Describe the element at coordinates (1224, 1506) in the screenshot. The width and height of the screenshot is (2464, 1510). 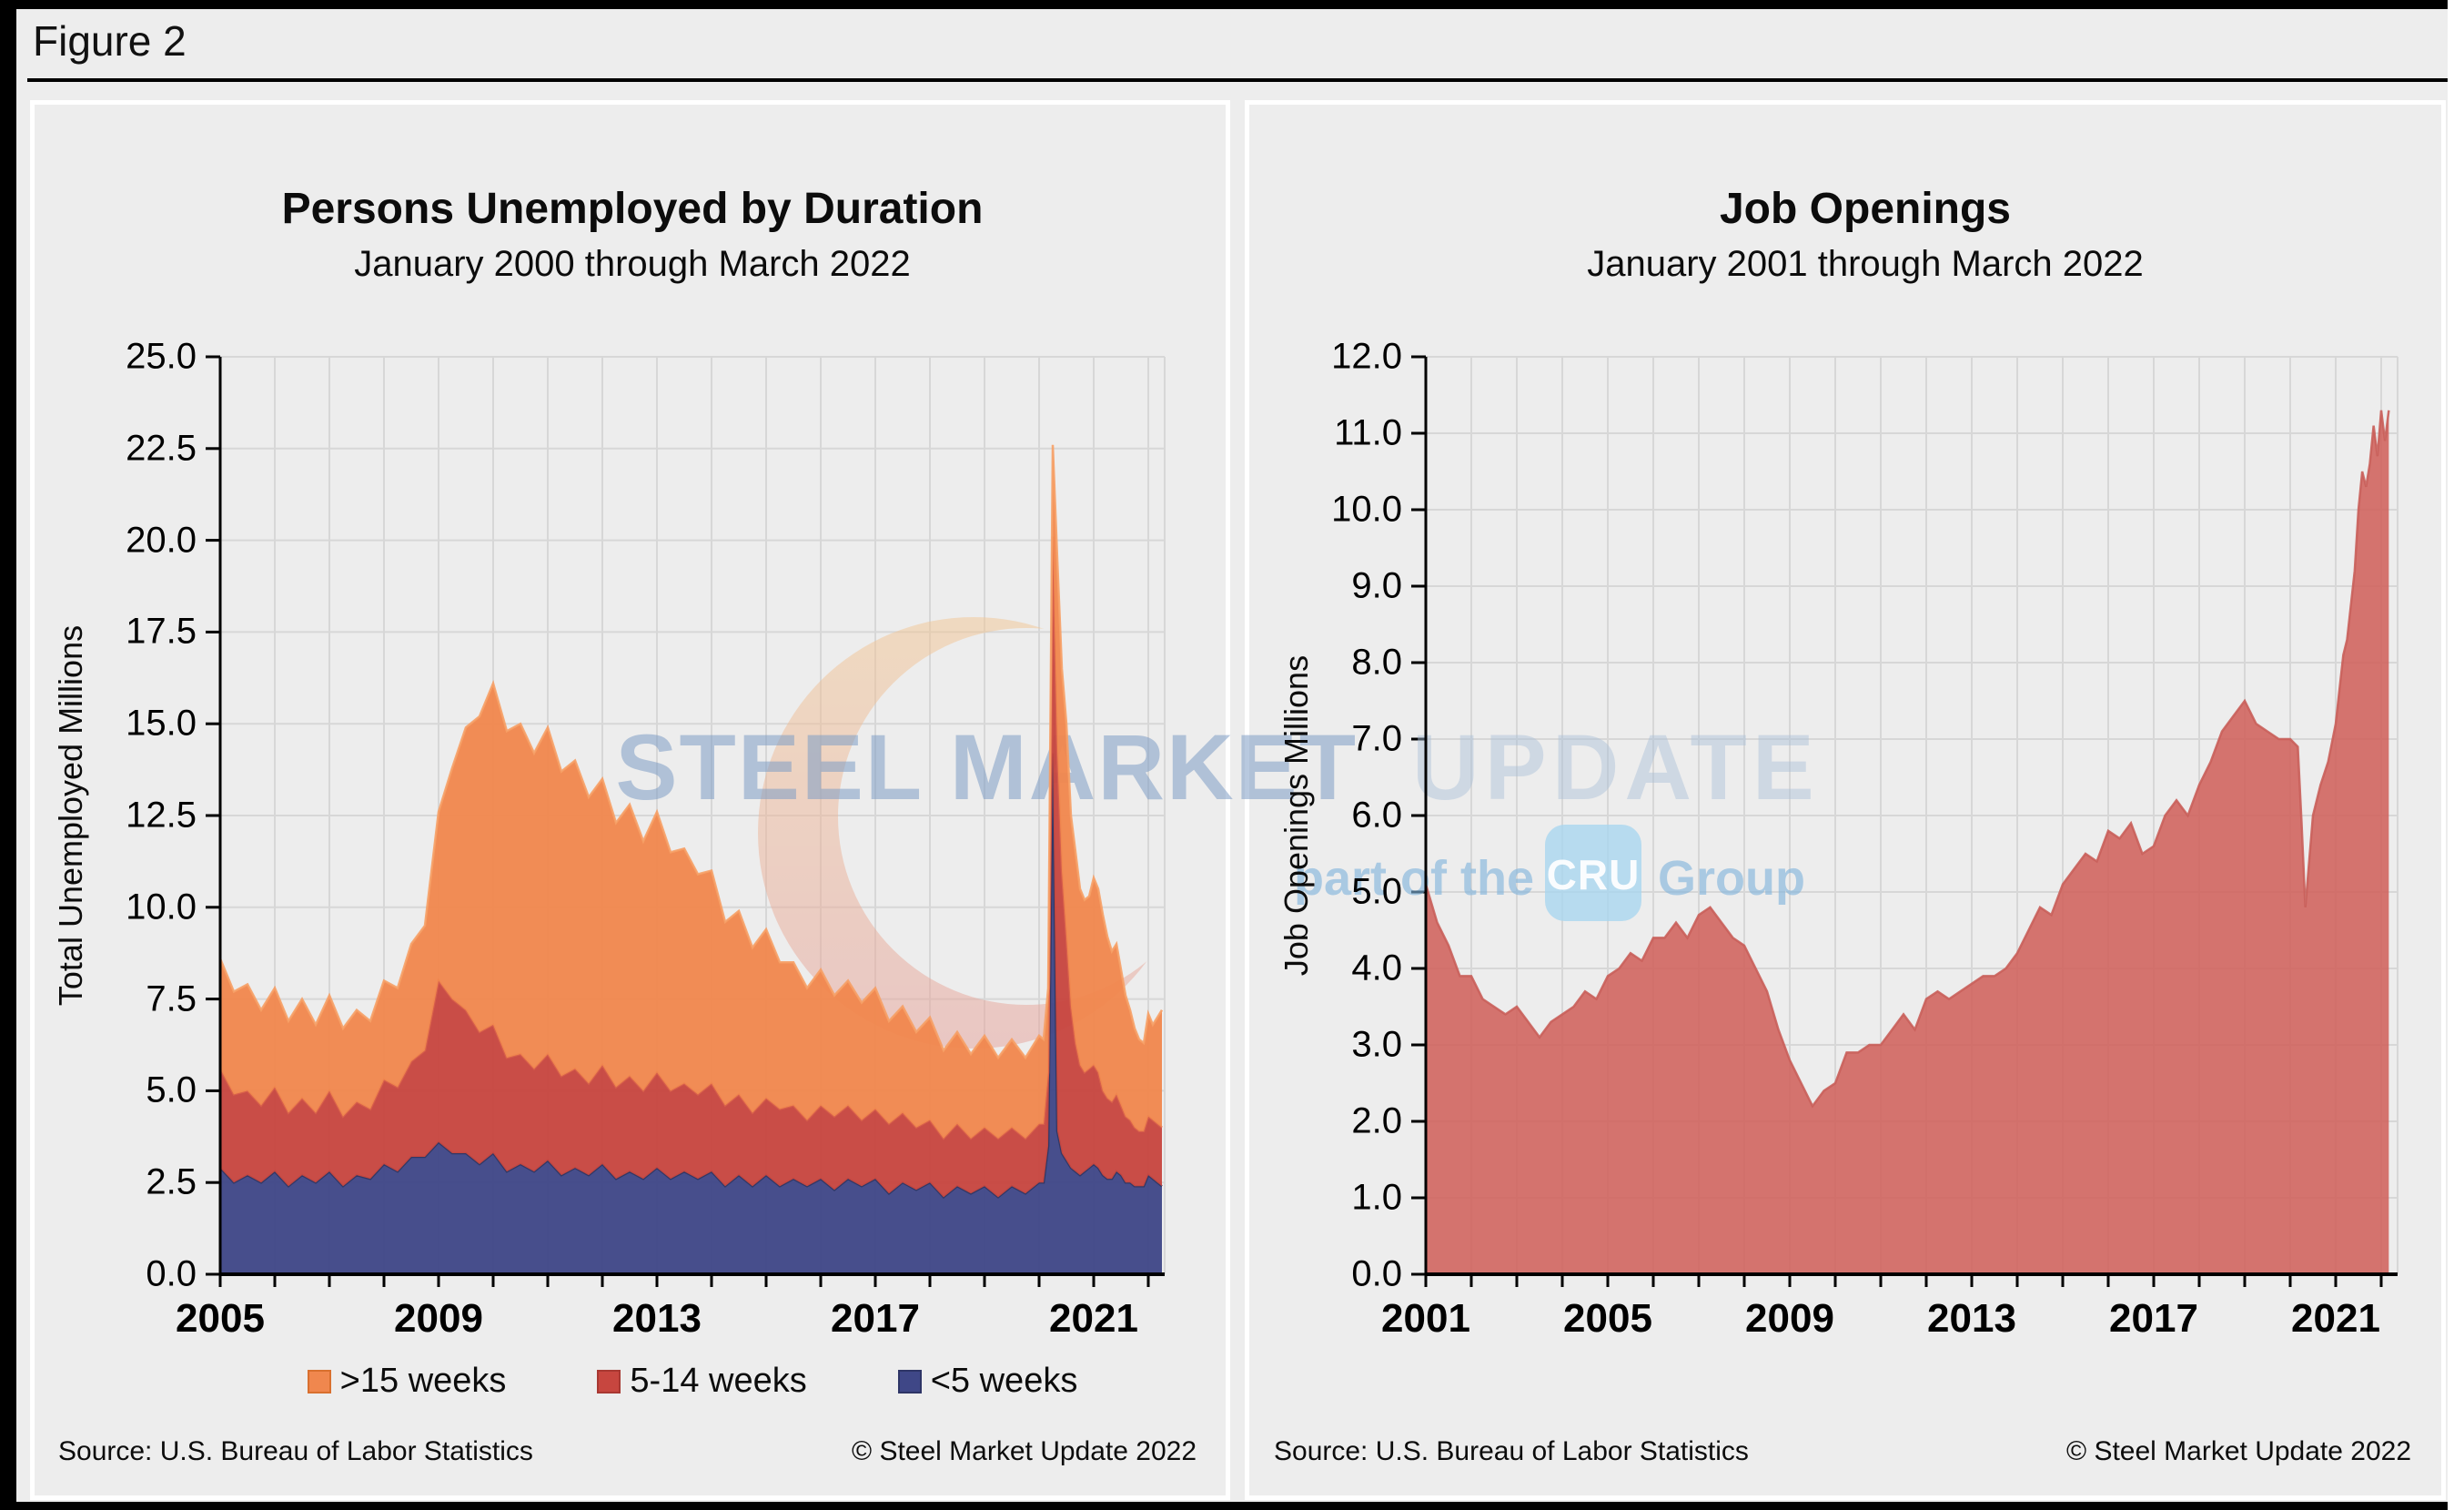
I see `frame-bottom-bar` at that location.